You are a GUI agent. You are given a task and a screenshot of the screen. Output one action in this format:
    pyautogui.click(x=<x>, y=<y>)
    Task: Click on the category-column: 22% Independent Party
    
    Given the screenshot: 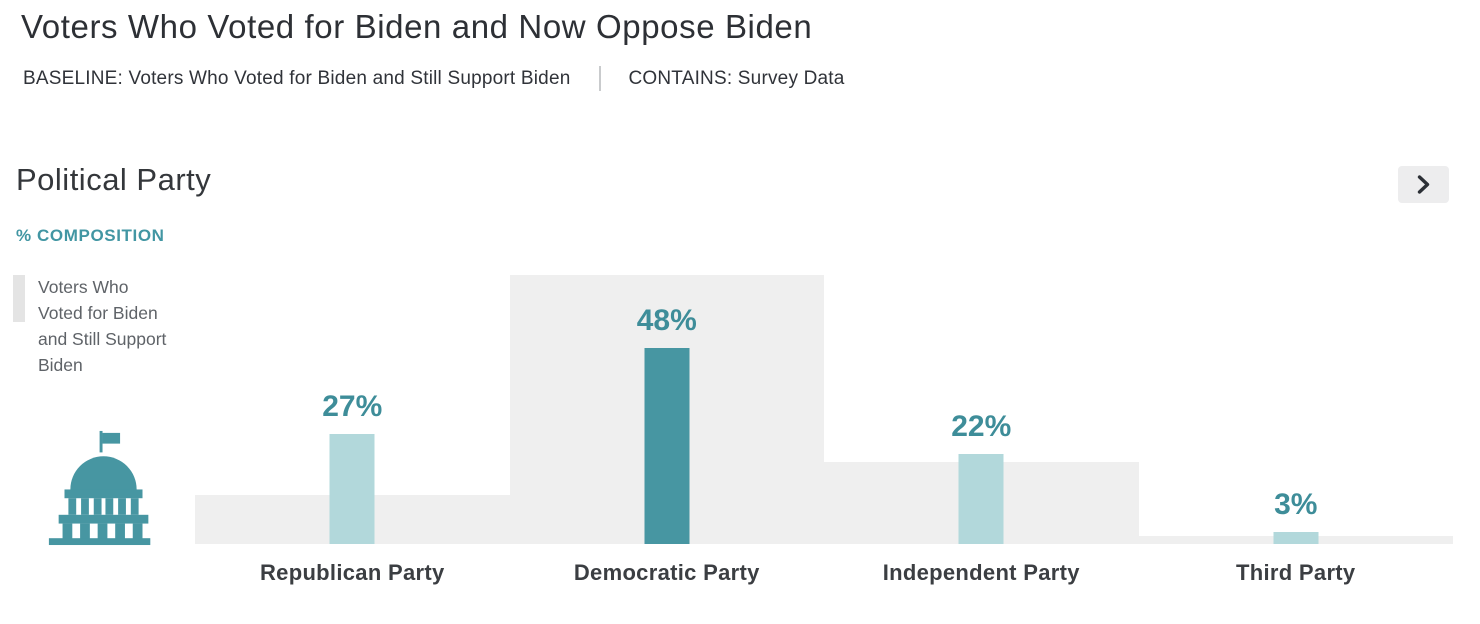 What is the action you would take?
    pyautogui.click(x=981, y=427)
    